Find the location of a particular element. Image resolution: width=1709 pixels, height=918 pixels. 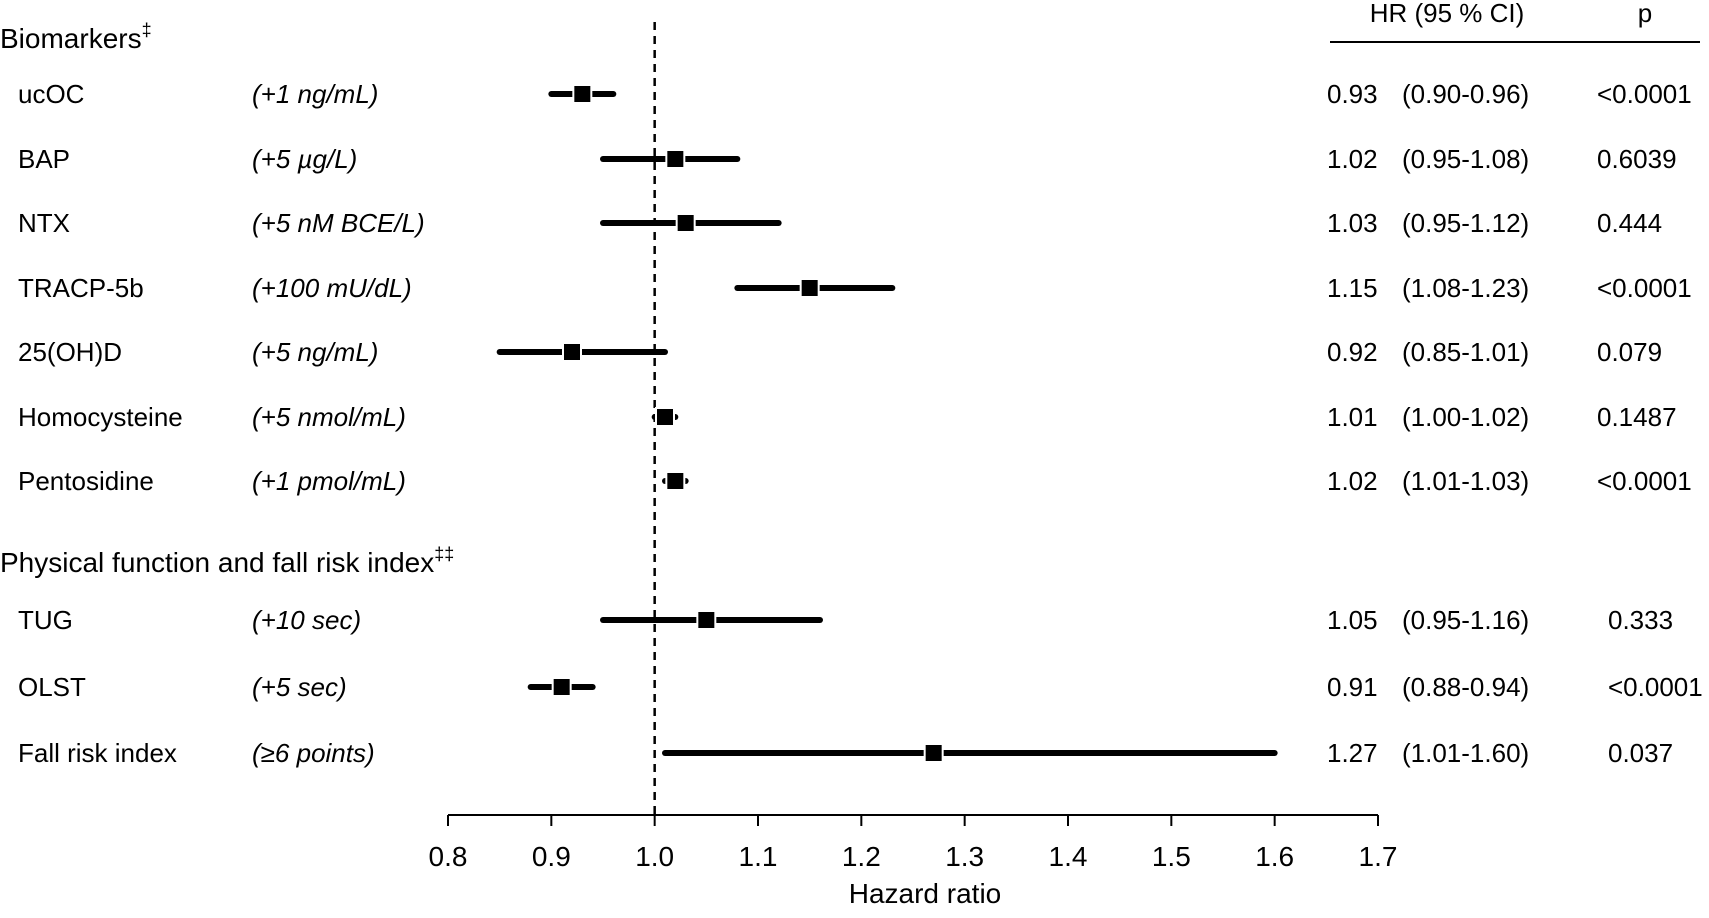

forest-row: BAP (+5 µg/L) 1.02 (0.95-1.08) 0.6039 is located at coordinates (847, 159).